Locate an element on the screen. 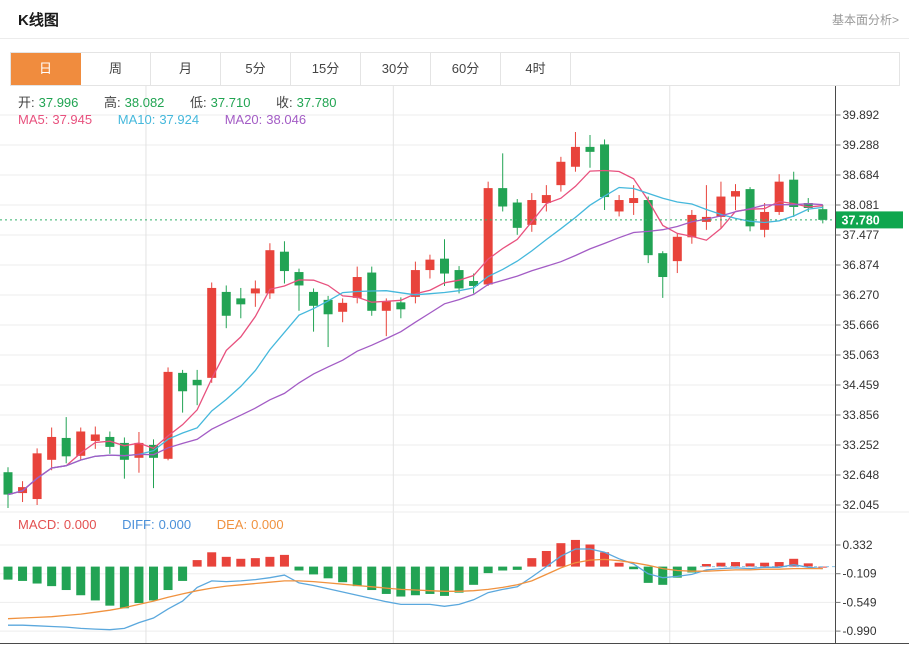  dea-value: 0.000 is located at coordinates (267, 524).